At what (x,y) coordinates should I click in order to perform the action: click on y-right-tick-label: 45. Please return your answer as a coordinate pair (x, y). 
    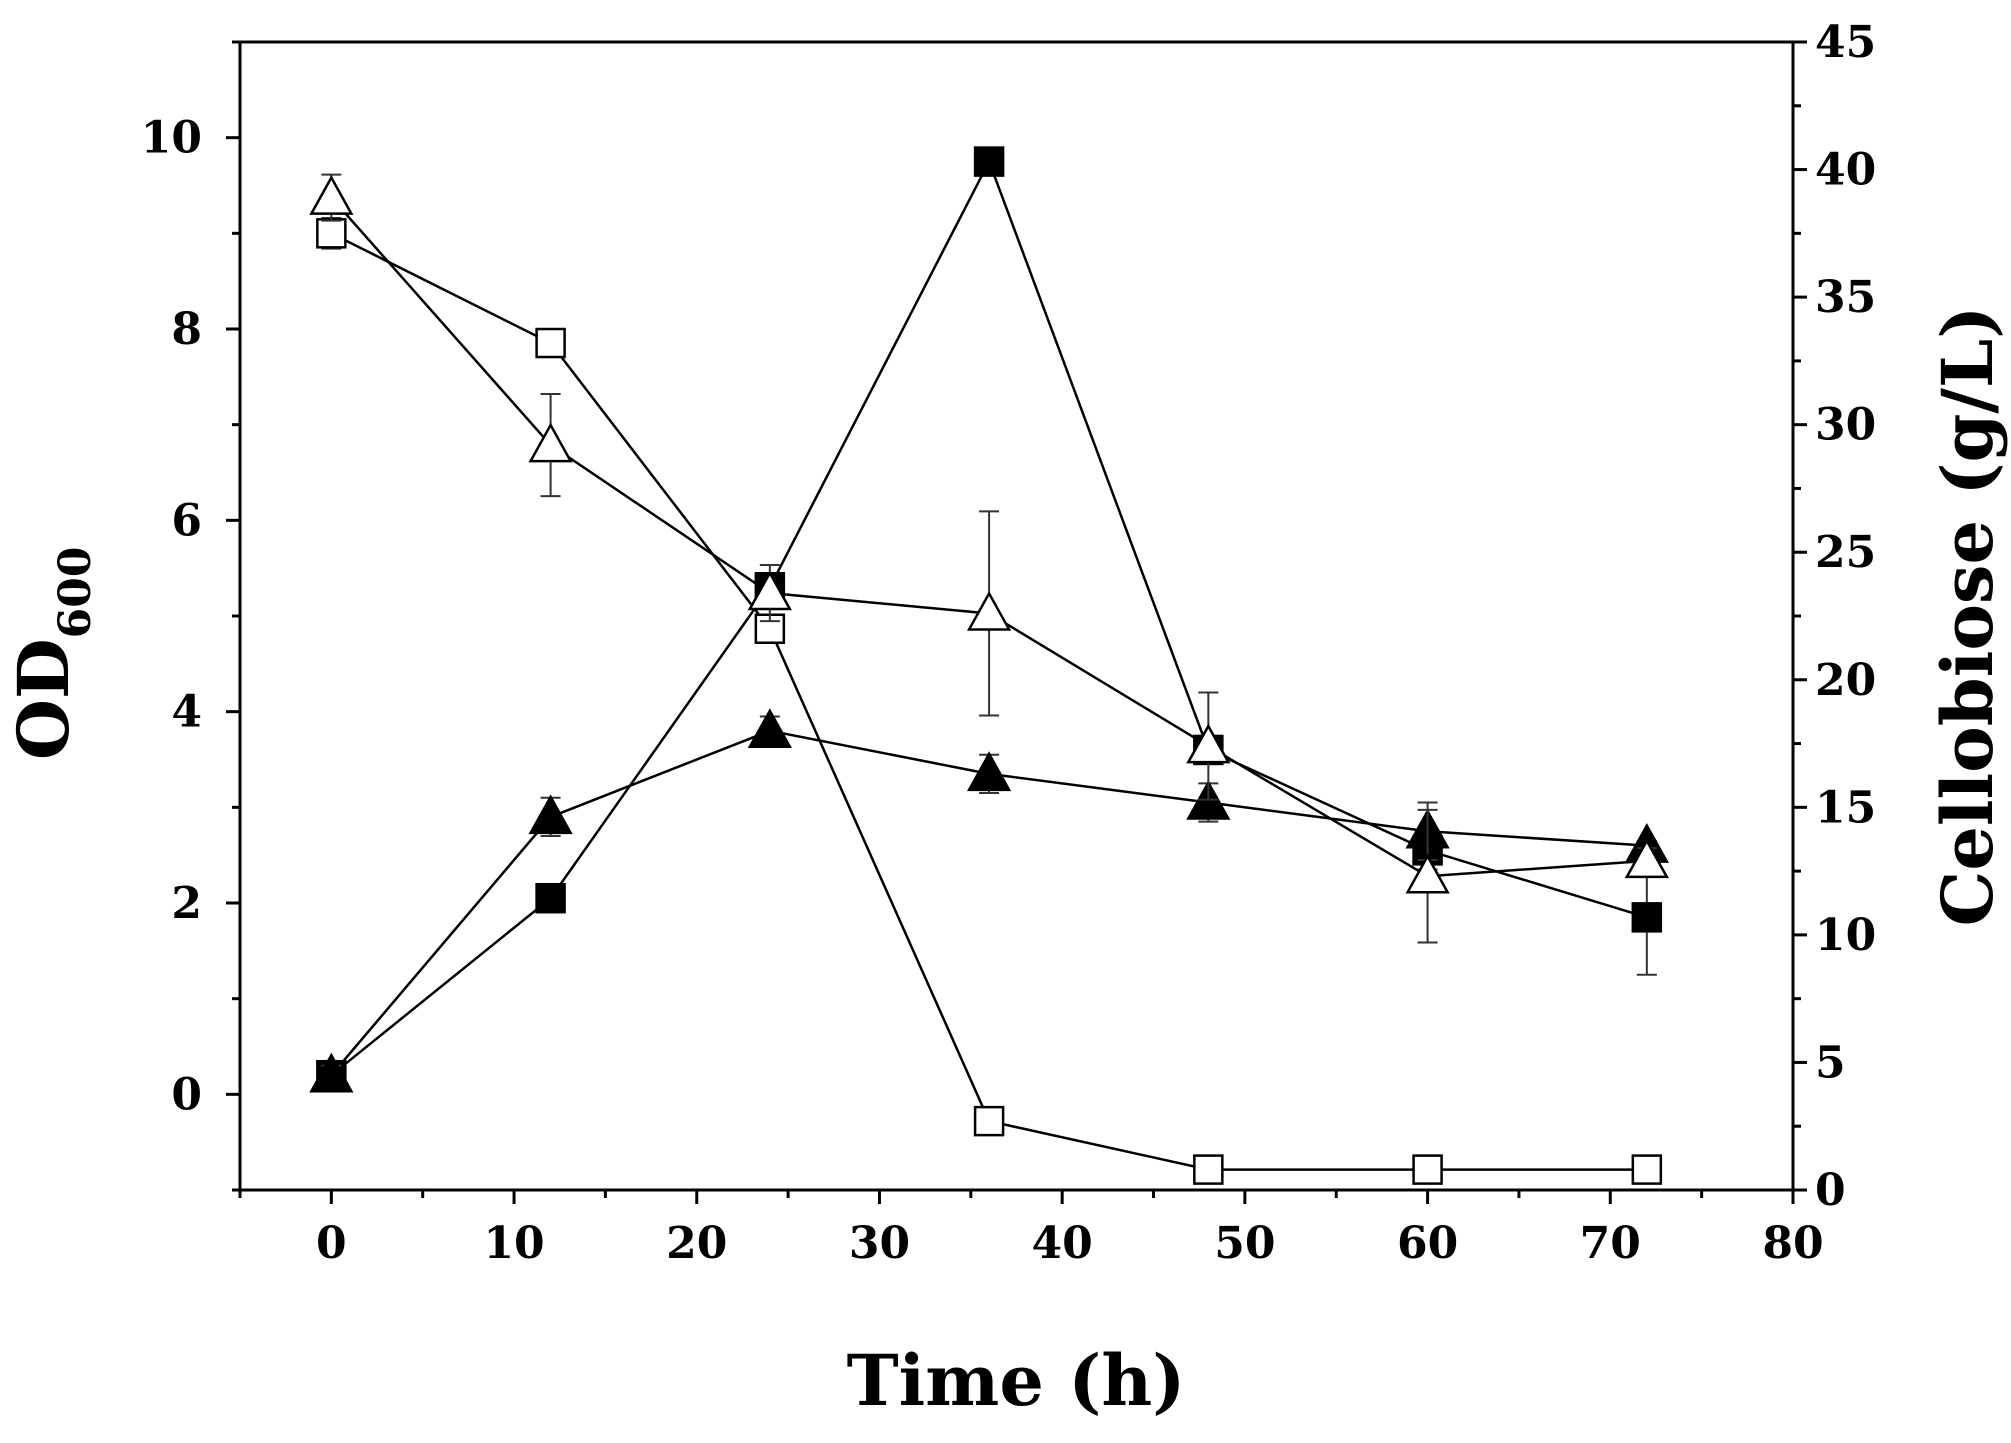
    Looking at the image, I should click on (1845, 42).